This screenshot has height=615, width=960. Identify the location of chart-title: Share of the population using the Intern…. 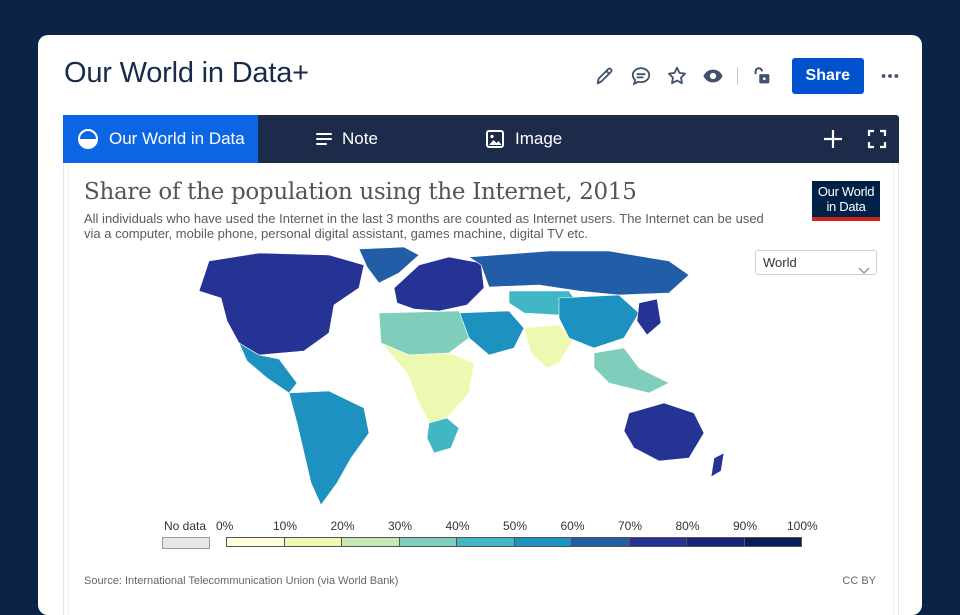
(360, 192).